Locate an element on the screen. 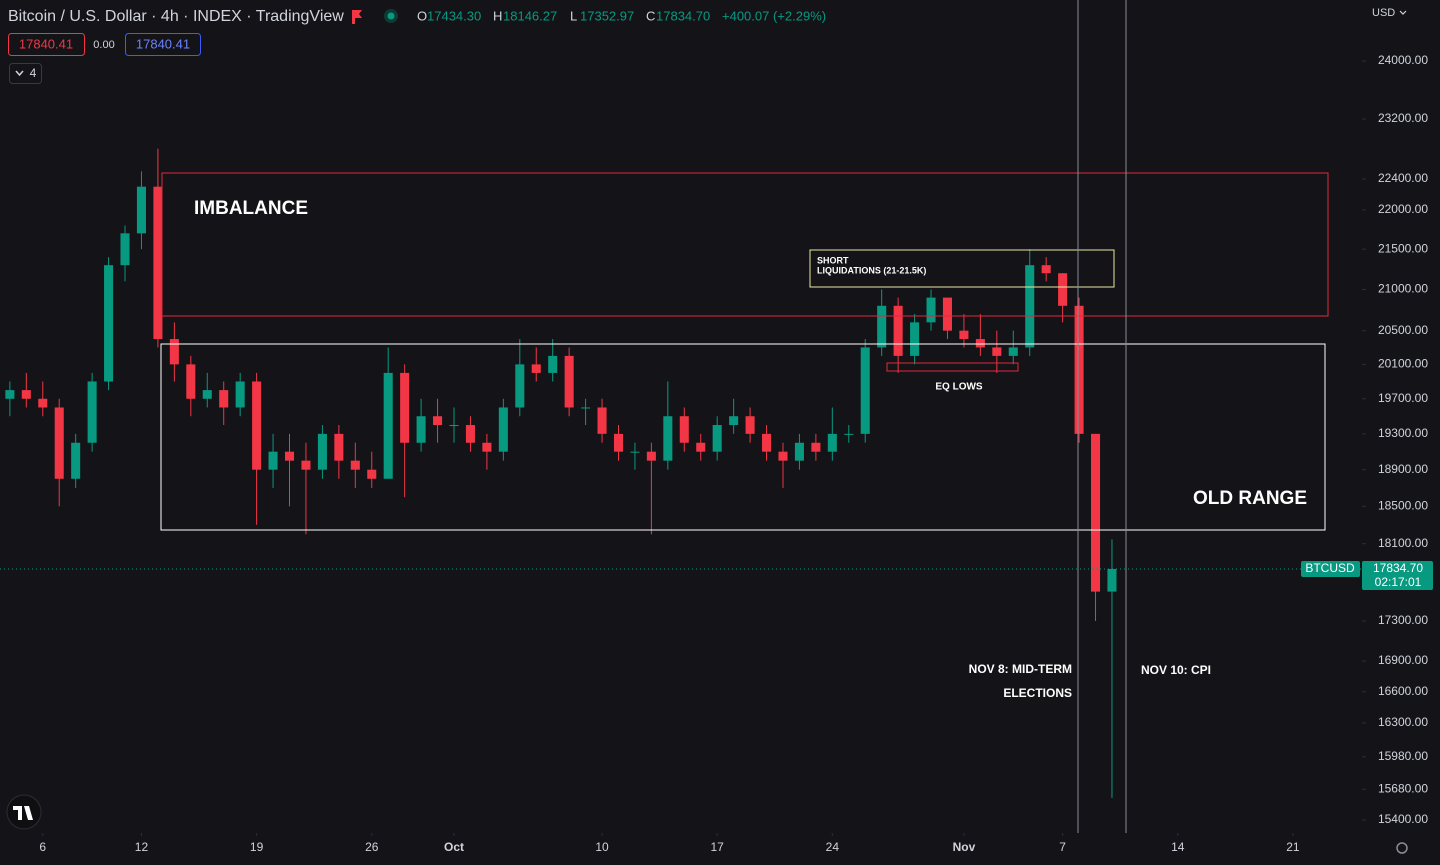  logo is located at coordinates (24, 812).